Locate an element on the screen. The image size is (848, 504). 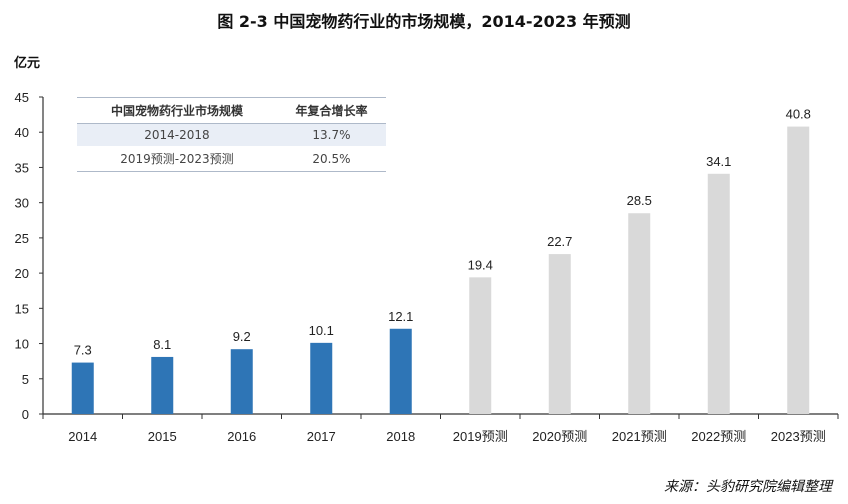
x-tick-label: 2023预测 is located at coordinates (798, 436).